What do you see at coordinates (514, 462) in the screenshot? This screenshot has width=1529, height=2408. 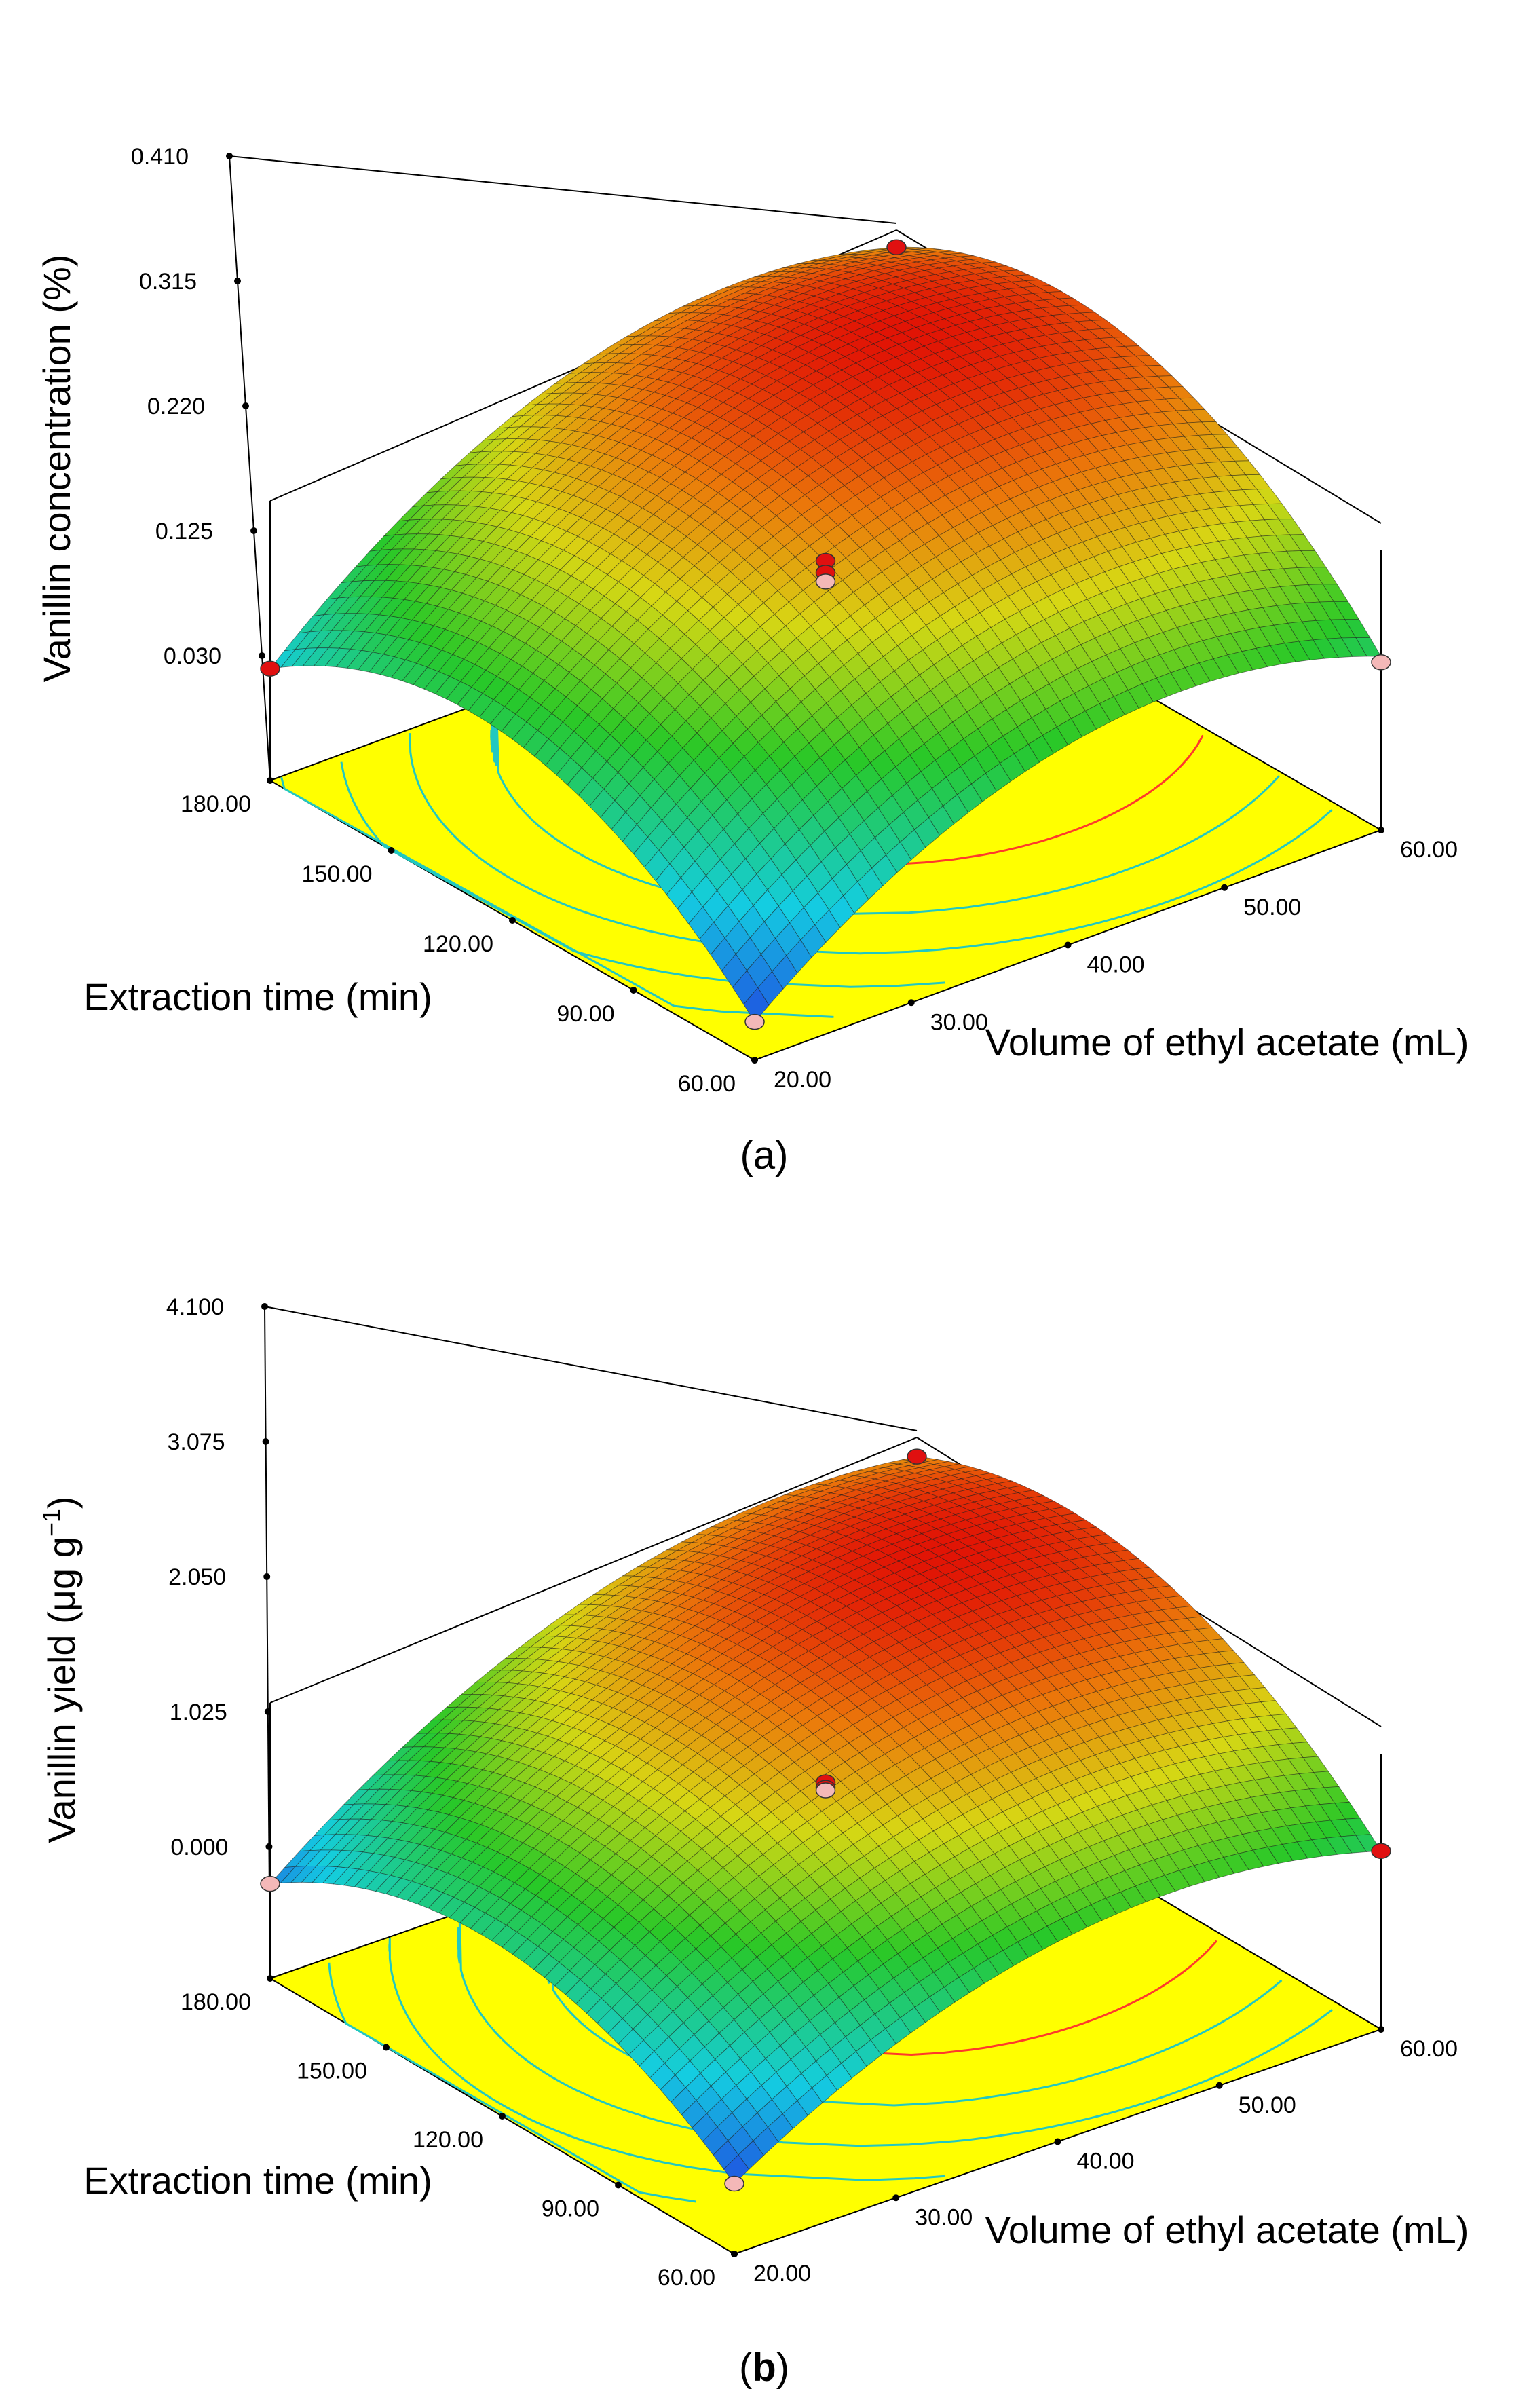 I see `z-axis: 0.030 0.125 0.220 0.315 0.410` at bounding box center [514, 462].